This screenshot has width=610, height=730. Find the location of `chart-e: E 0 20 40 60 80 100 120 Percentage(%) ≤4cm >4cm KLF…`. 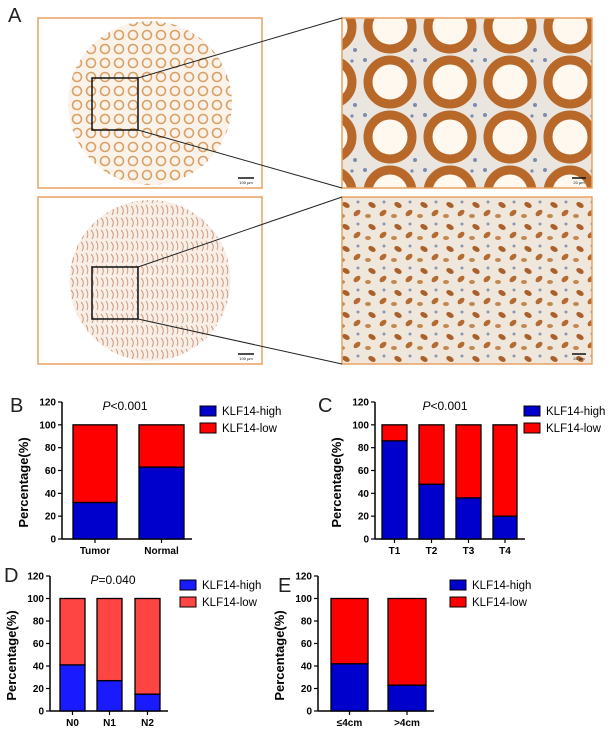

chart-e: E 0 20 40 60 80 100 120 Percentage(%) ≤4cm >4cm KLF… is located at coordinates (401, 651).